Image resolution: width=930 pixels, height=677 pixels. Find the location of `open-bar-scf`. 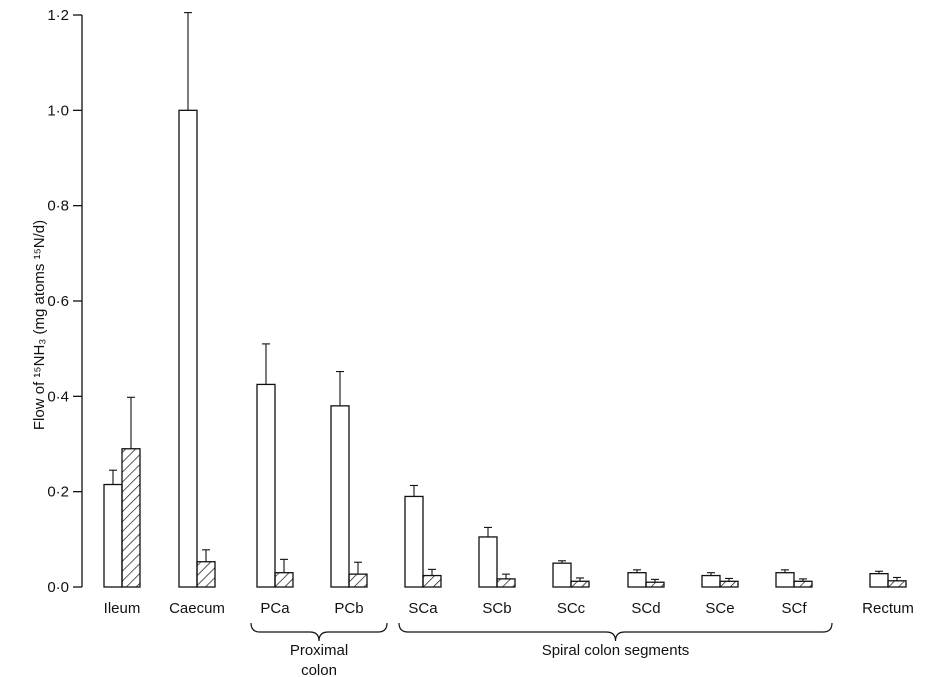

open-bar-scf is located at coordinates (785, 580).